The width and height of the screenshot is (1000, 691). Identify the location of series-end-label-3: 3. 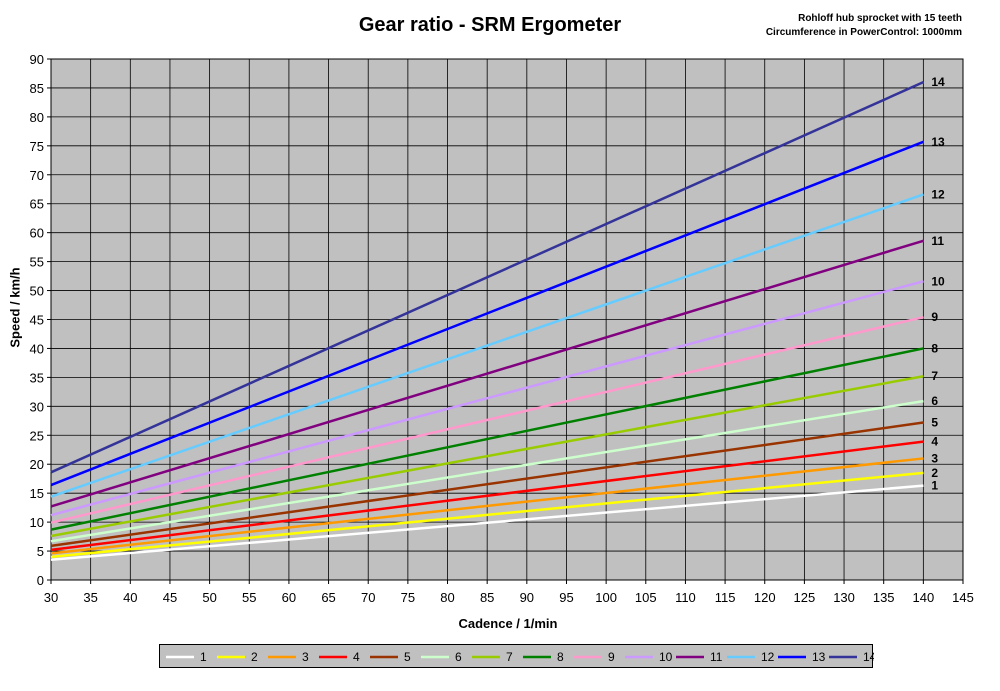
(934, 458).